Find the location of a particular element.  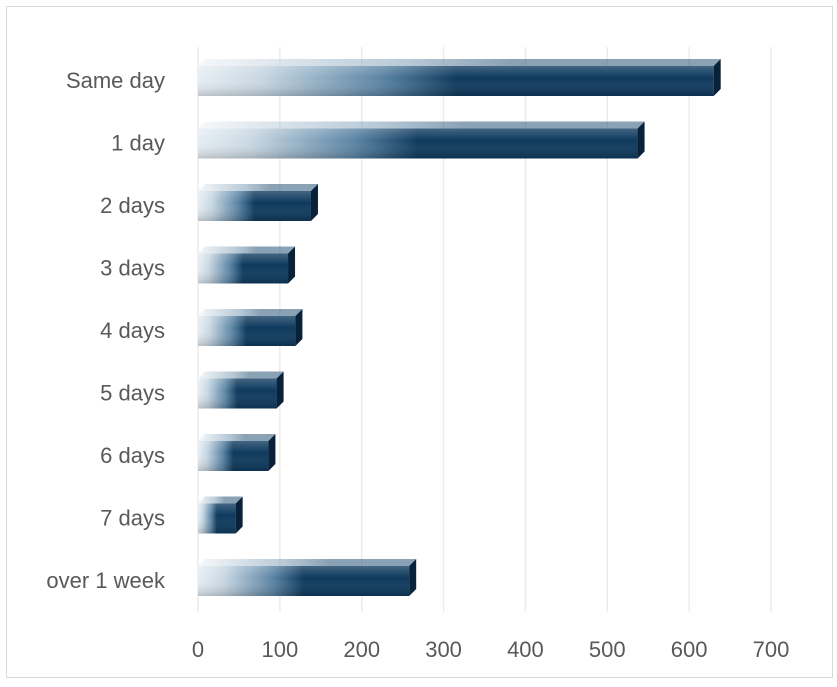

category-label: 5 days is located at coordinates (132, 393).